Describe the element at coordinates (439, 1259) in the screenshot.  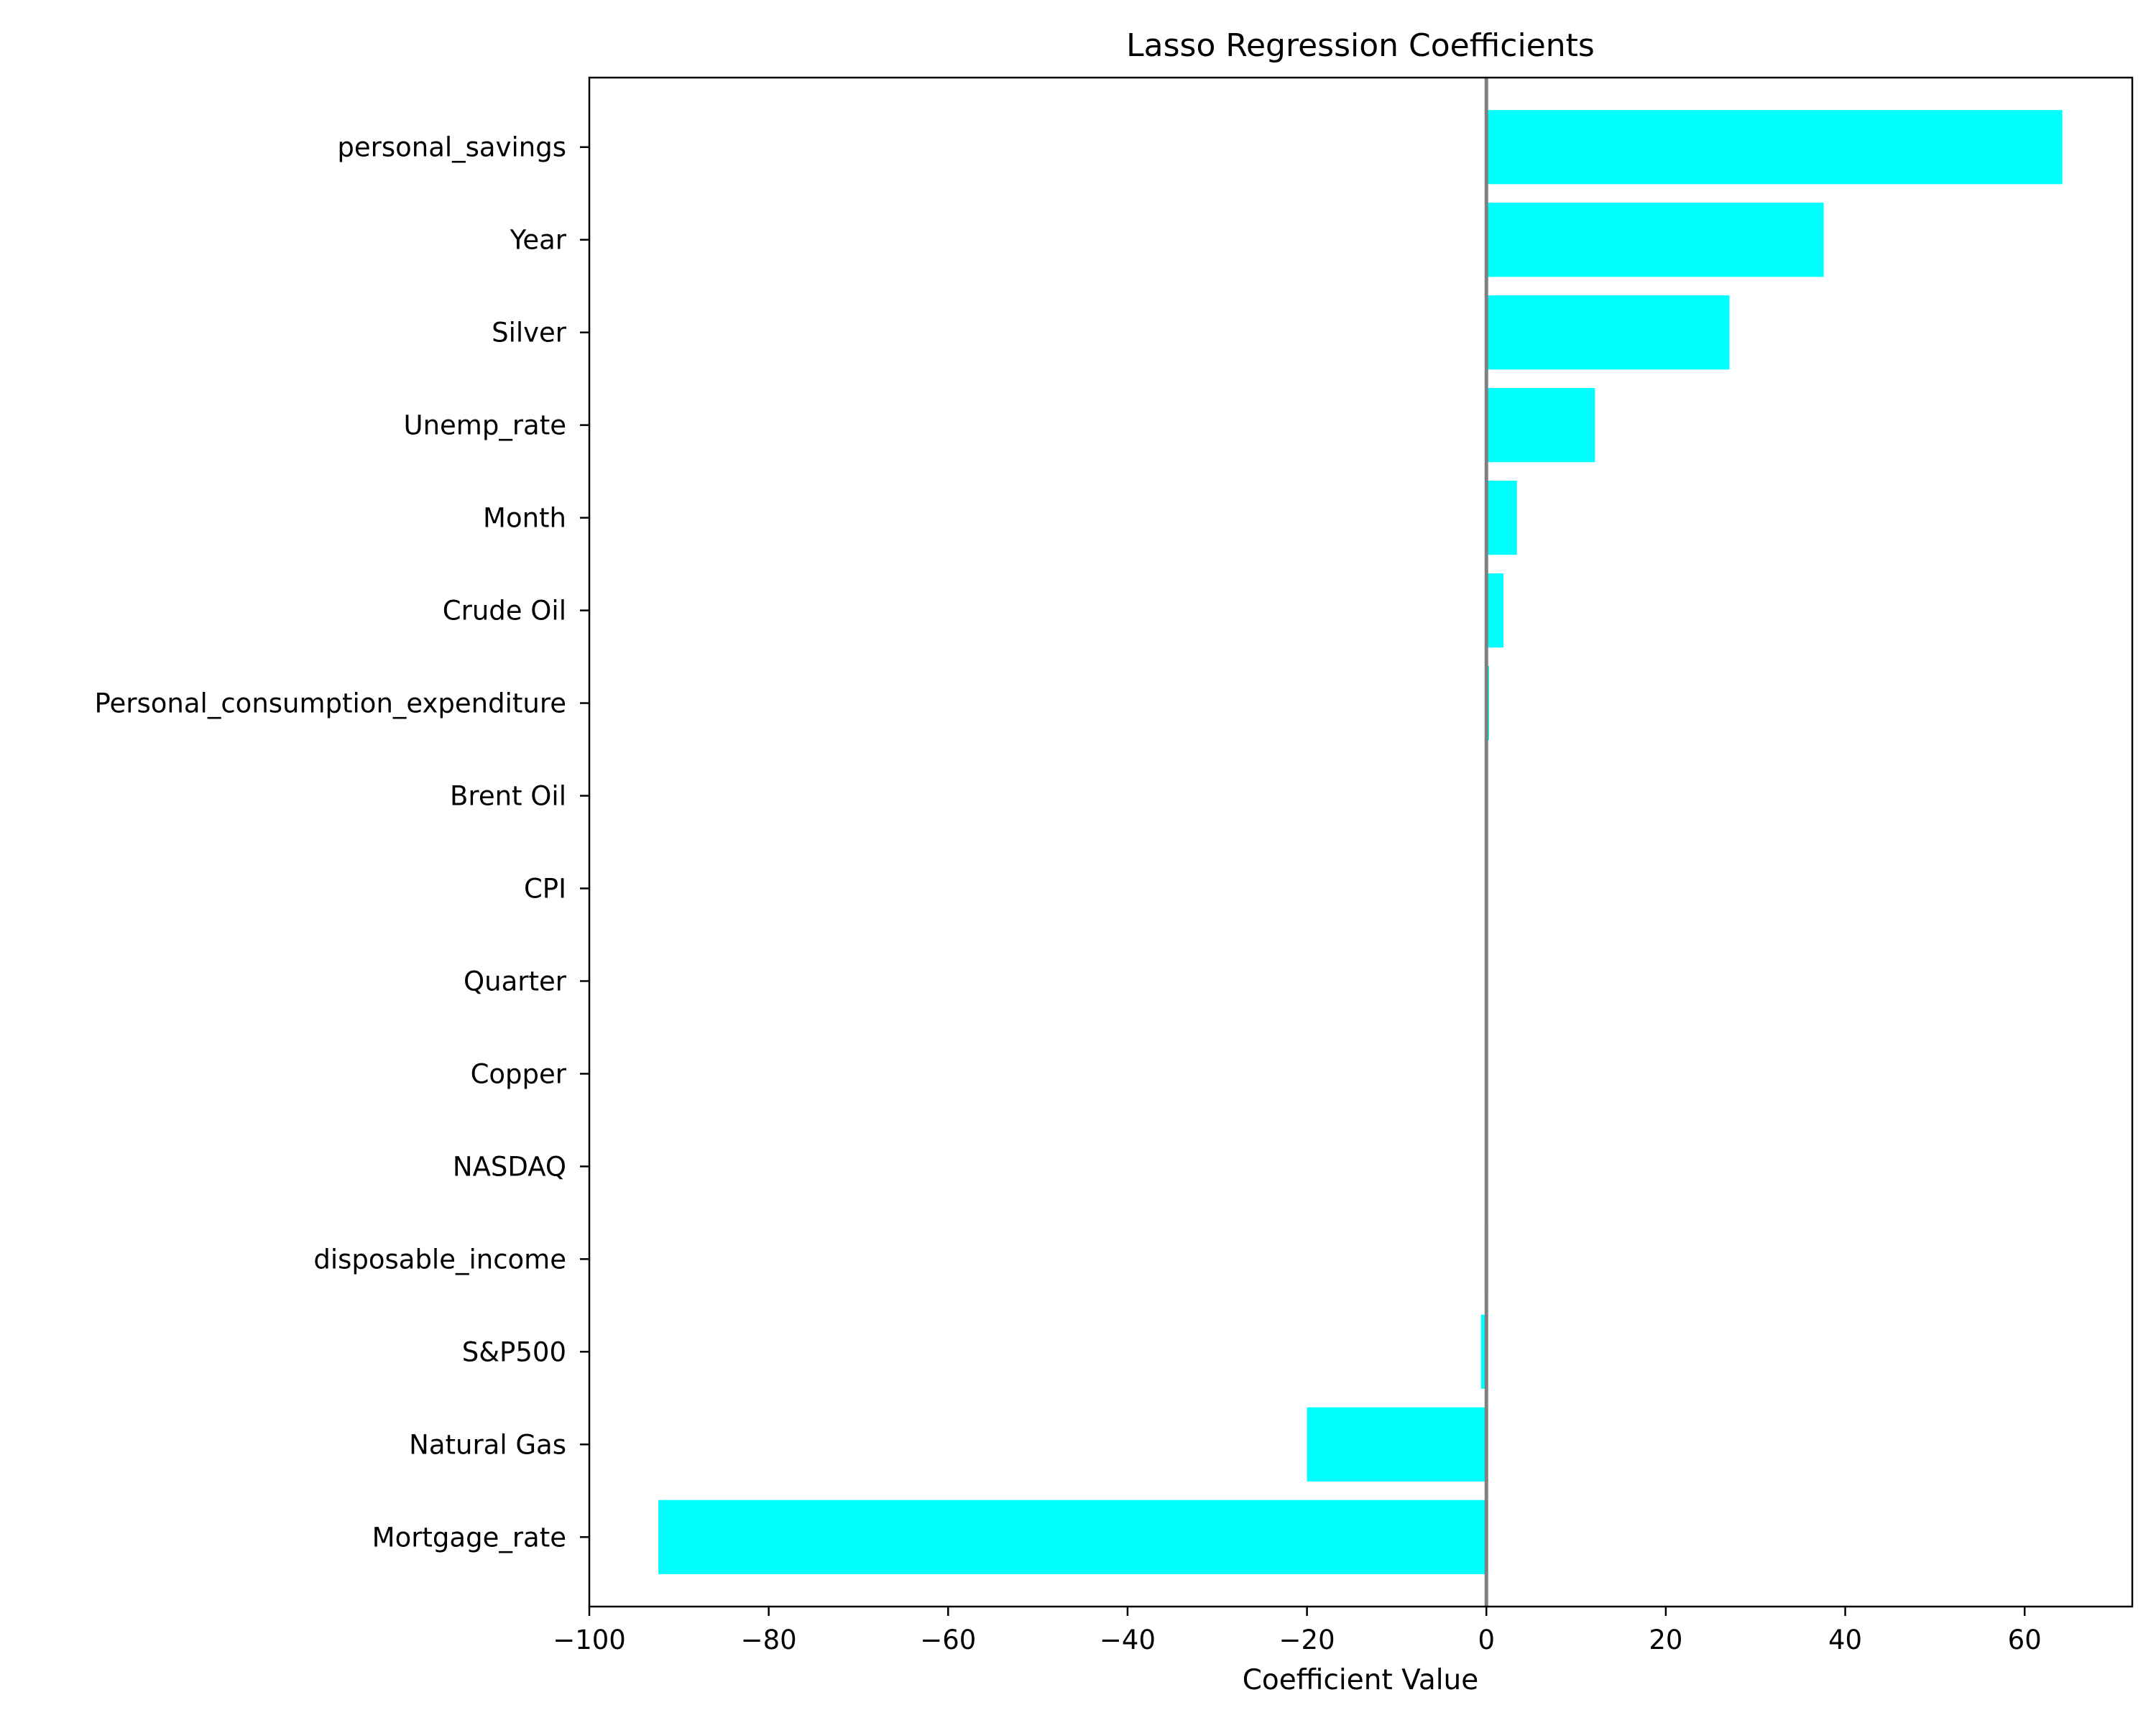
I see `y-tick-label: disposable_income` at that location.